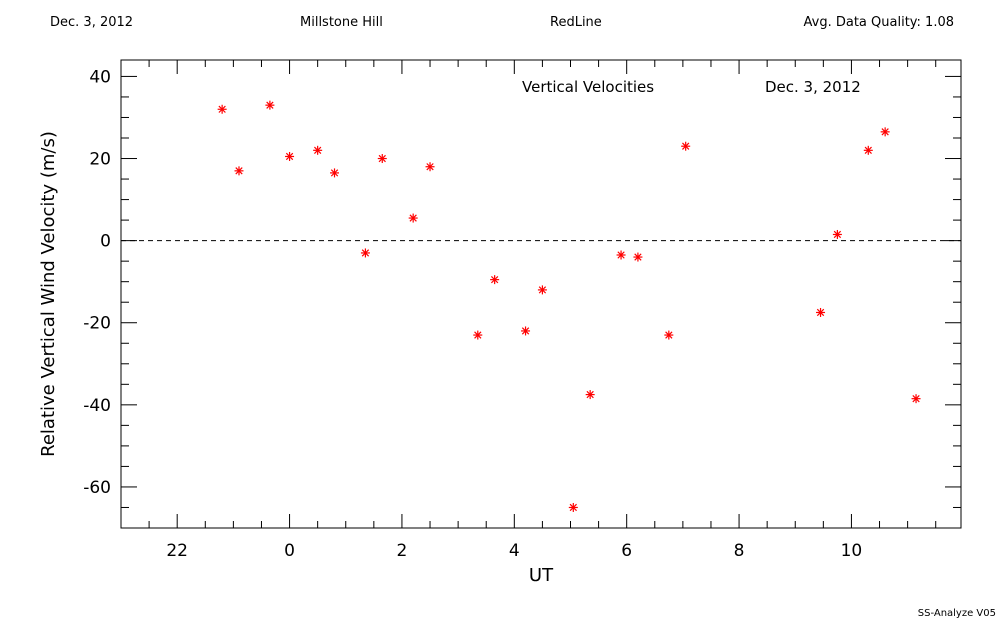  I want to click on annotation-date: Dec. 3, 2012, so click(813, 87).